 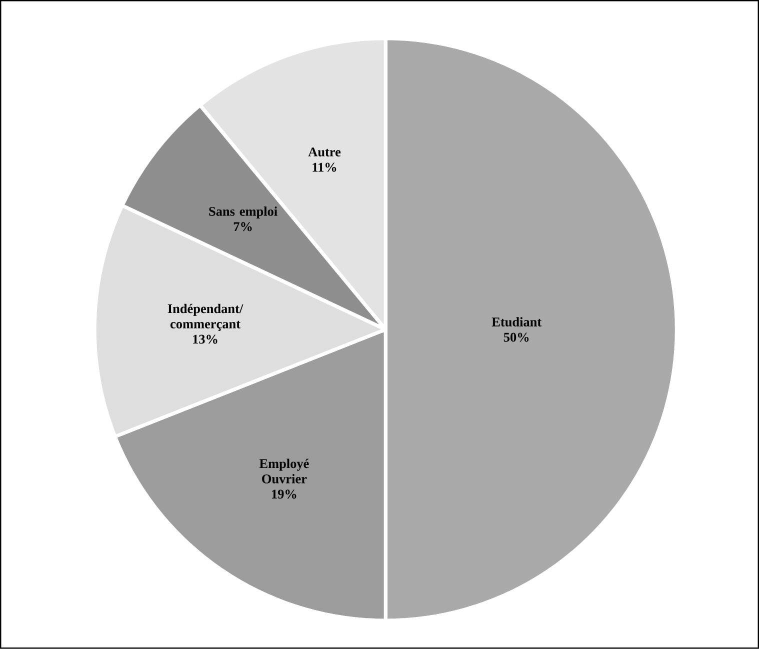 I want to click on slice-label: Etudiant, so click(x=517, y=322).